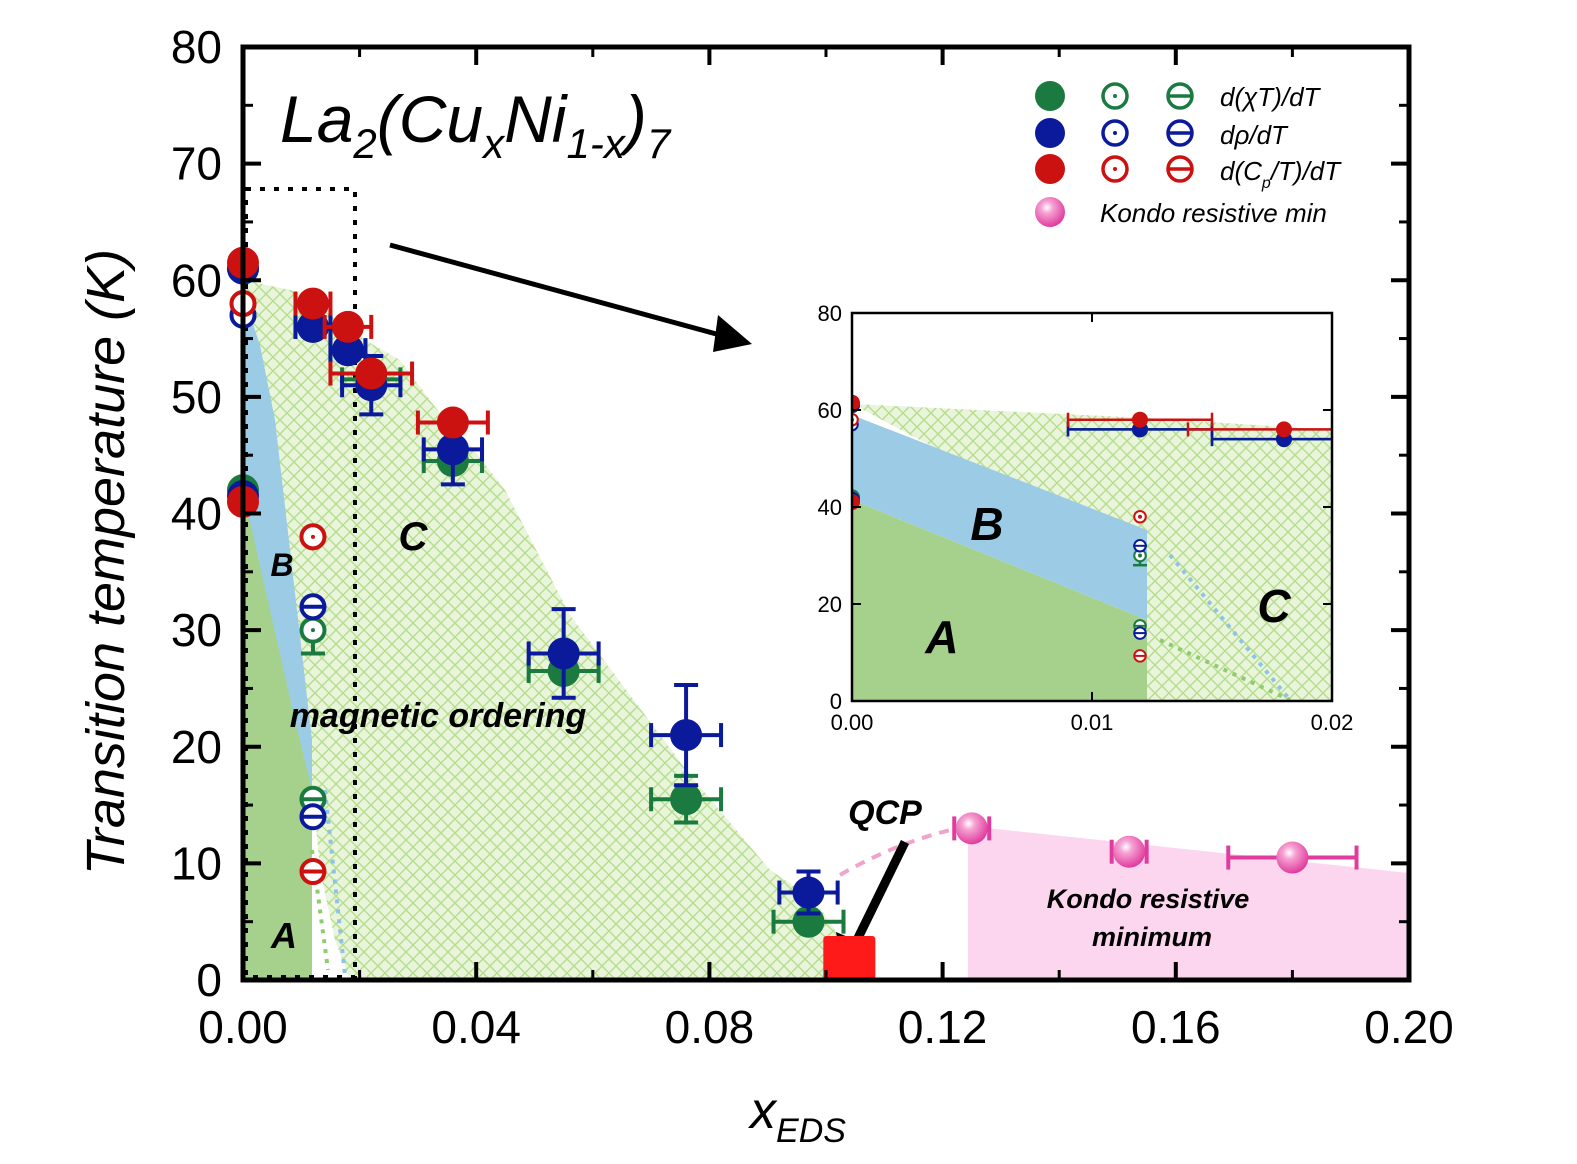  Describe the element at coordinates (1409, 1027) in the screenshot. I see `x-tick-label-5: 0.20` at that location.